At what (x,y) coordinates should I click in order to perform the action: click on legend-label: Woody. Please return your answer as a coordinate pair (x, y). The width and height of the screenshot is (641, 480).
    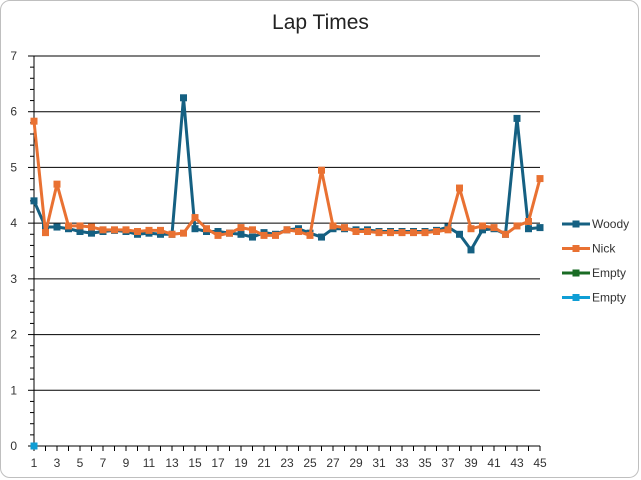
    Looking at the image, I should click on (610, 224).